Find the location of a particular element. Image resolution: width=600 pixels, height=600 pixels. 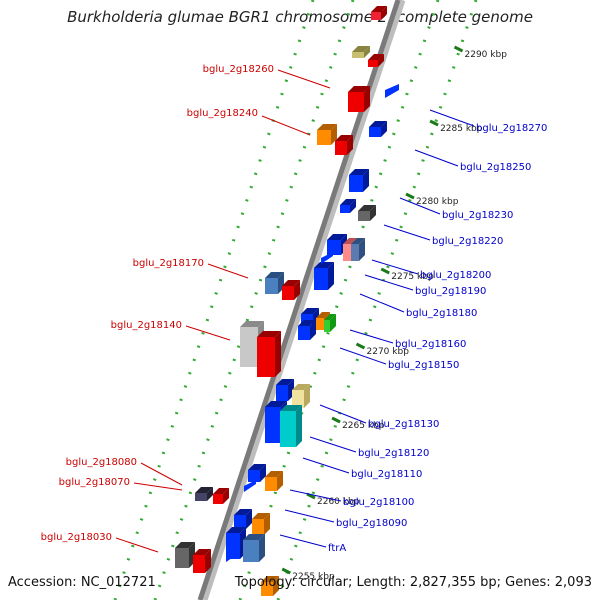

gene-label-forward: bglu_2g18170 is located at coordinates (168, 263).